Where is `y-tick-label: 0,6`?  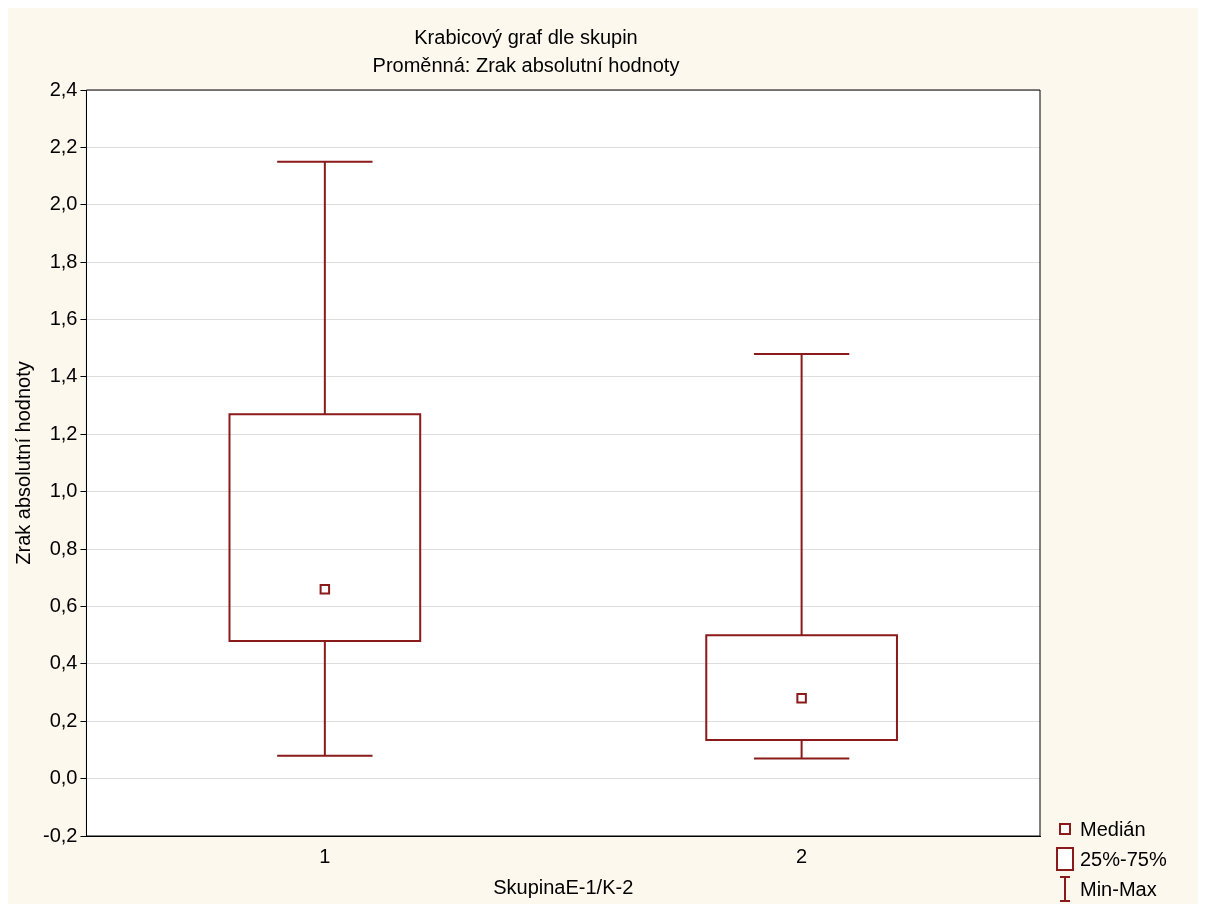
y-tick-label: 0,6 is located at coordinates (63, 604).